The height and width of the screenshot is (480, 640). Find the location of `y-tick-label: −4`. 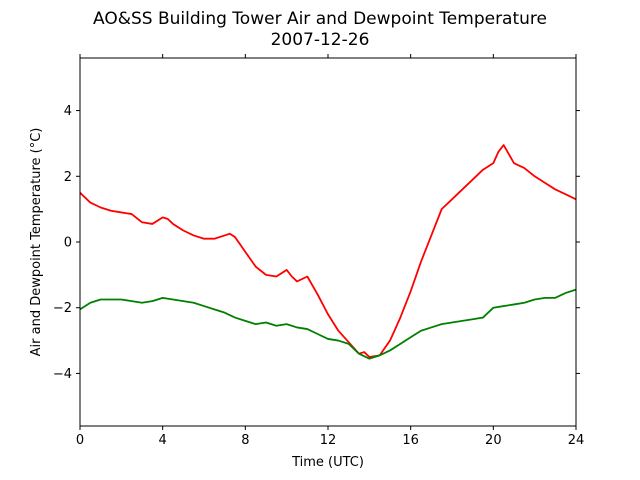

y-tick-label: −4 is located at coordinates (62, 374).